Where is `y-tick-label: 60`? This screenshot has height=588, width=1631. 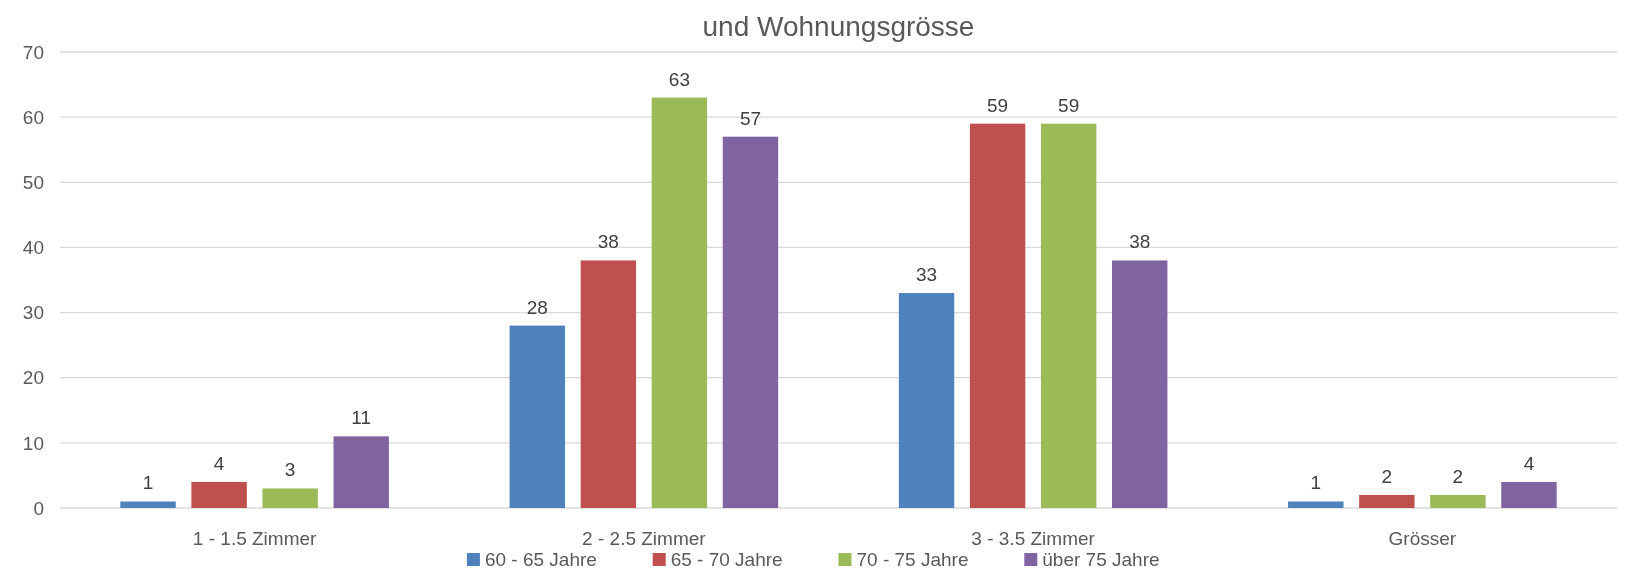
y-tick-label: 60 is located at coordinates (33, 117).